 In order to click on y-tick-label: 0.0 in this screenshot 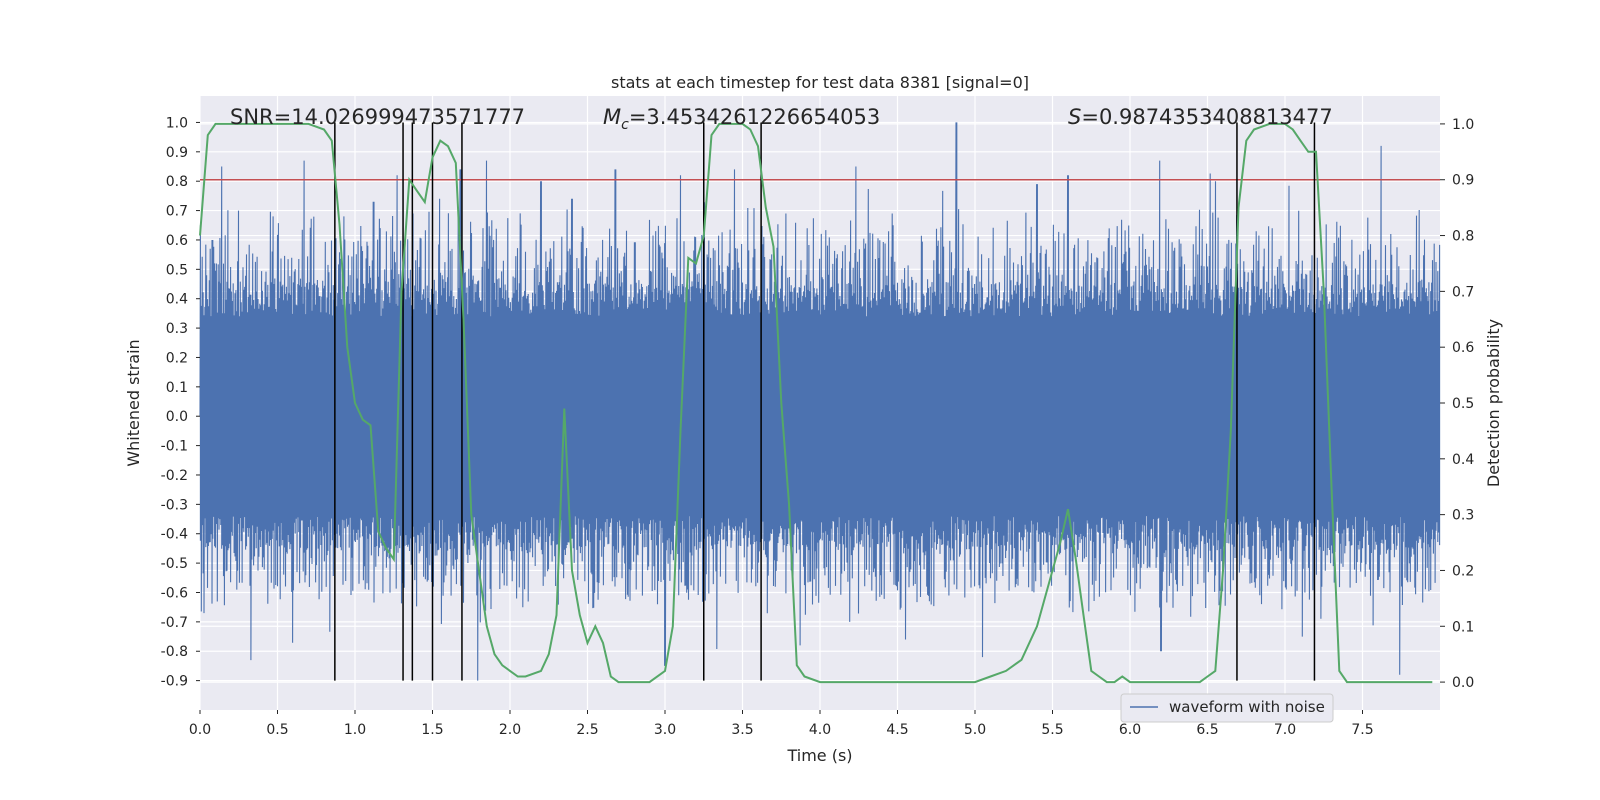, I will do `click(177, 417)`.